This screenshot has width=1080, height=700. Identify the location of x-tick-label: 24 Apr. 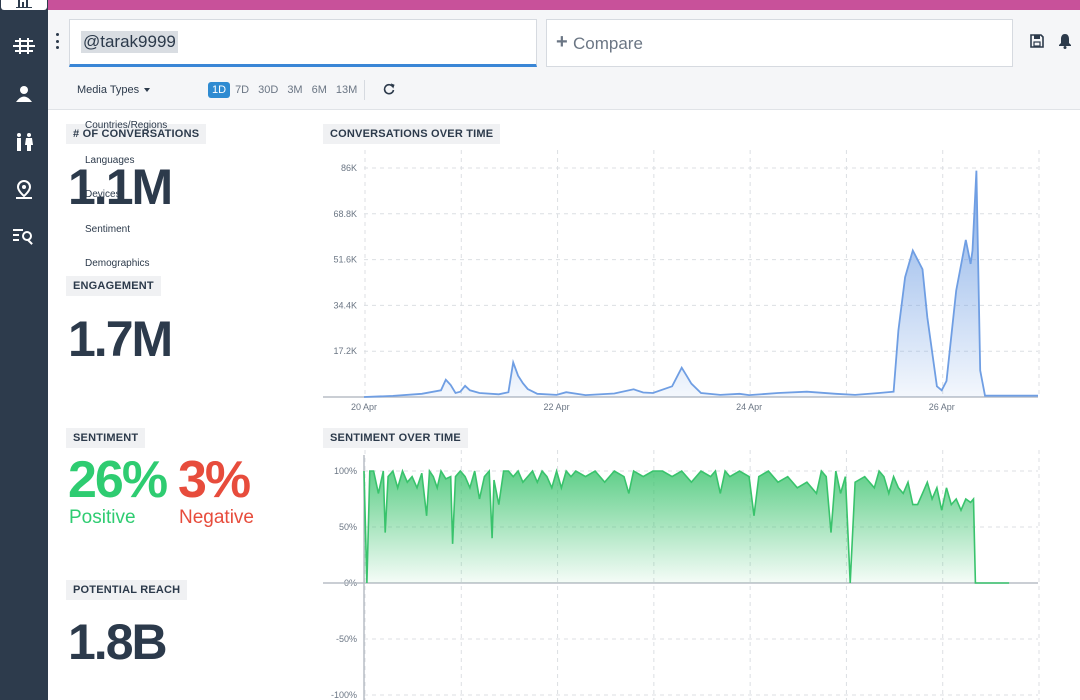
(749, 407).